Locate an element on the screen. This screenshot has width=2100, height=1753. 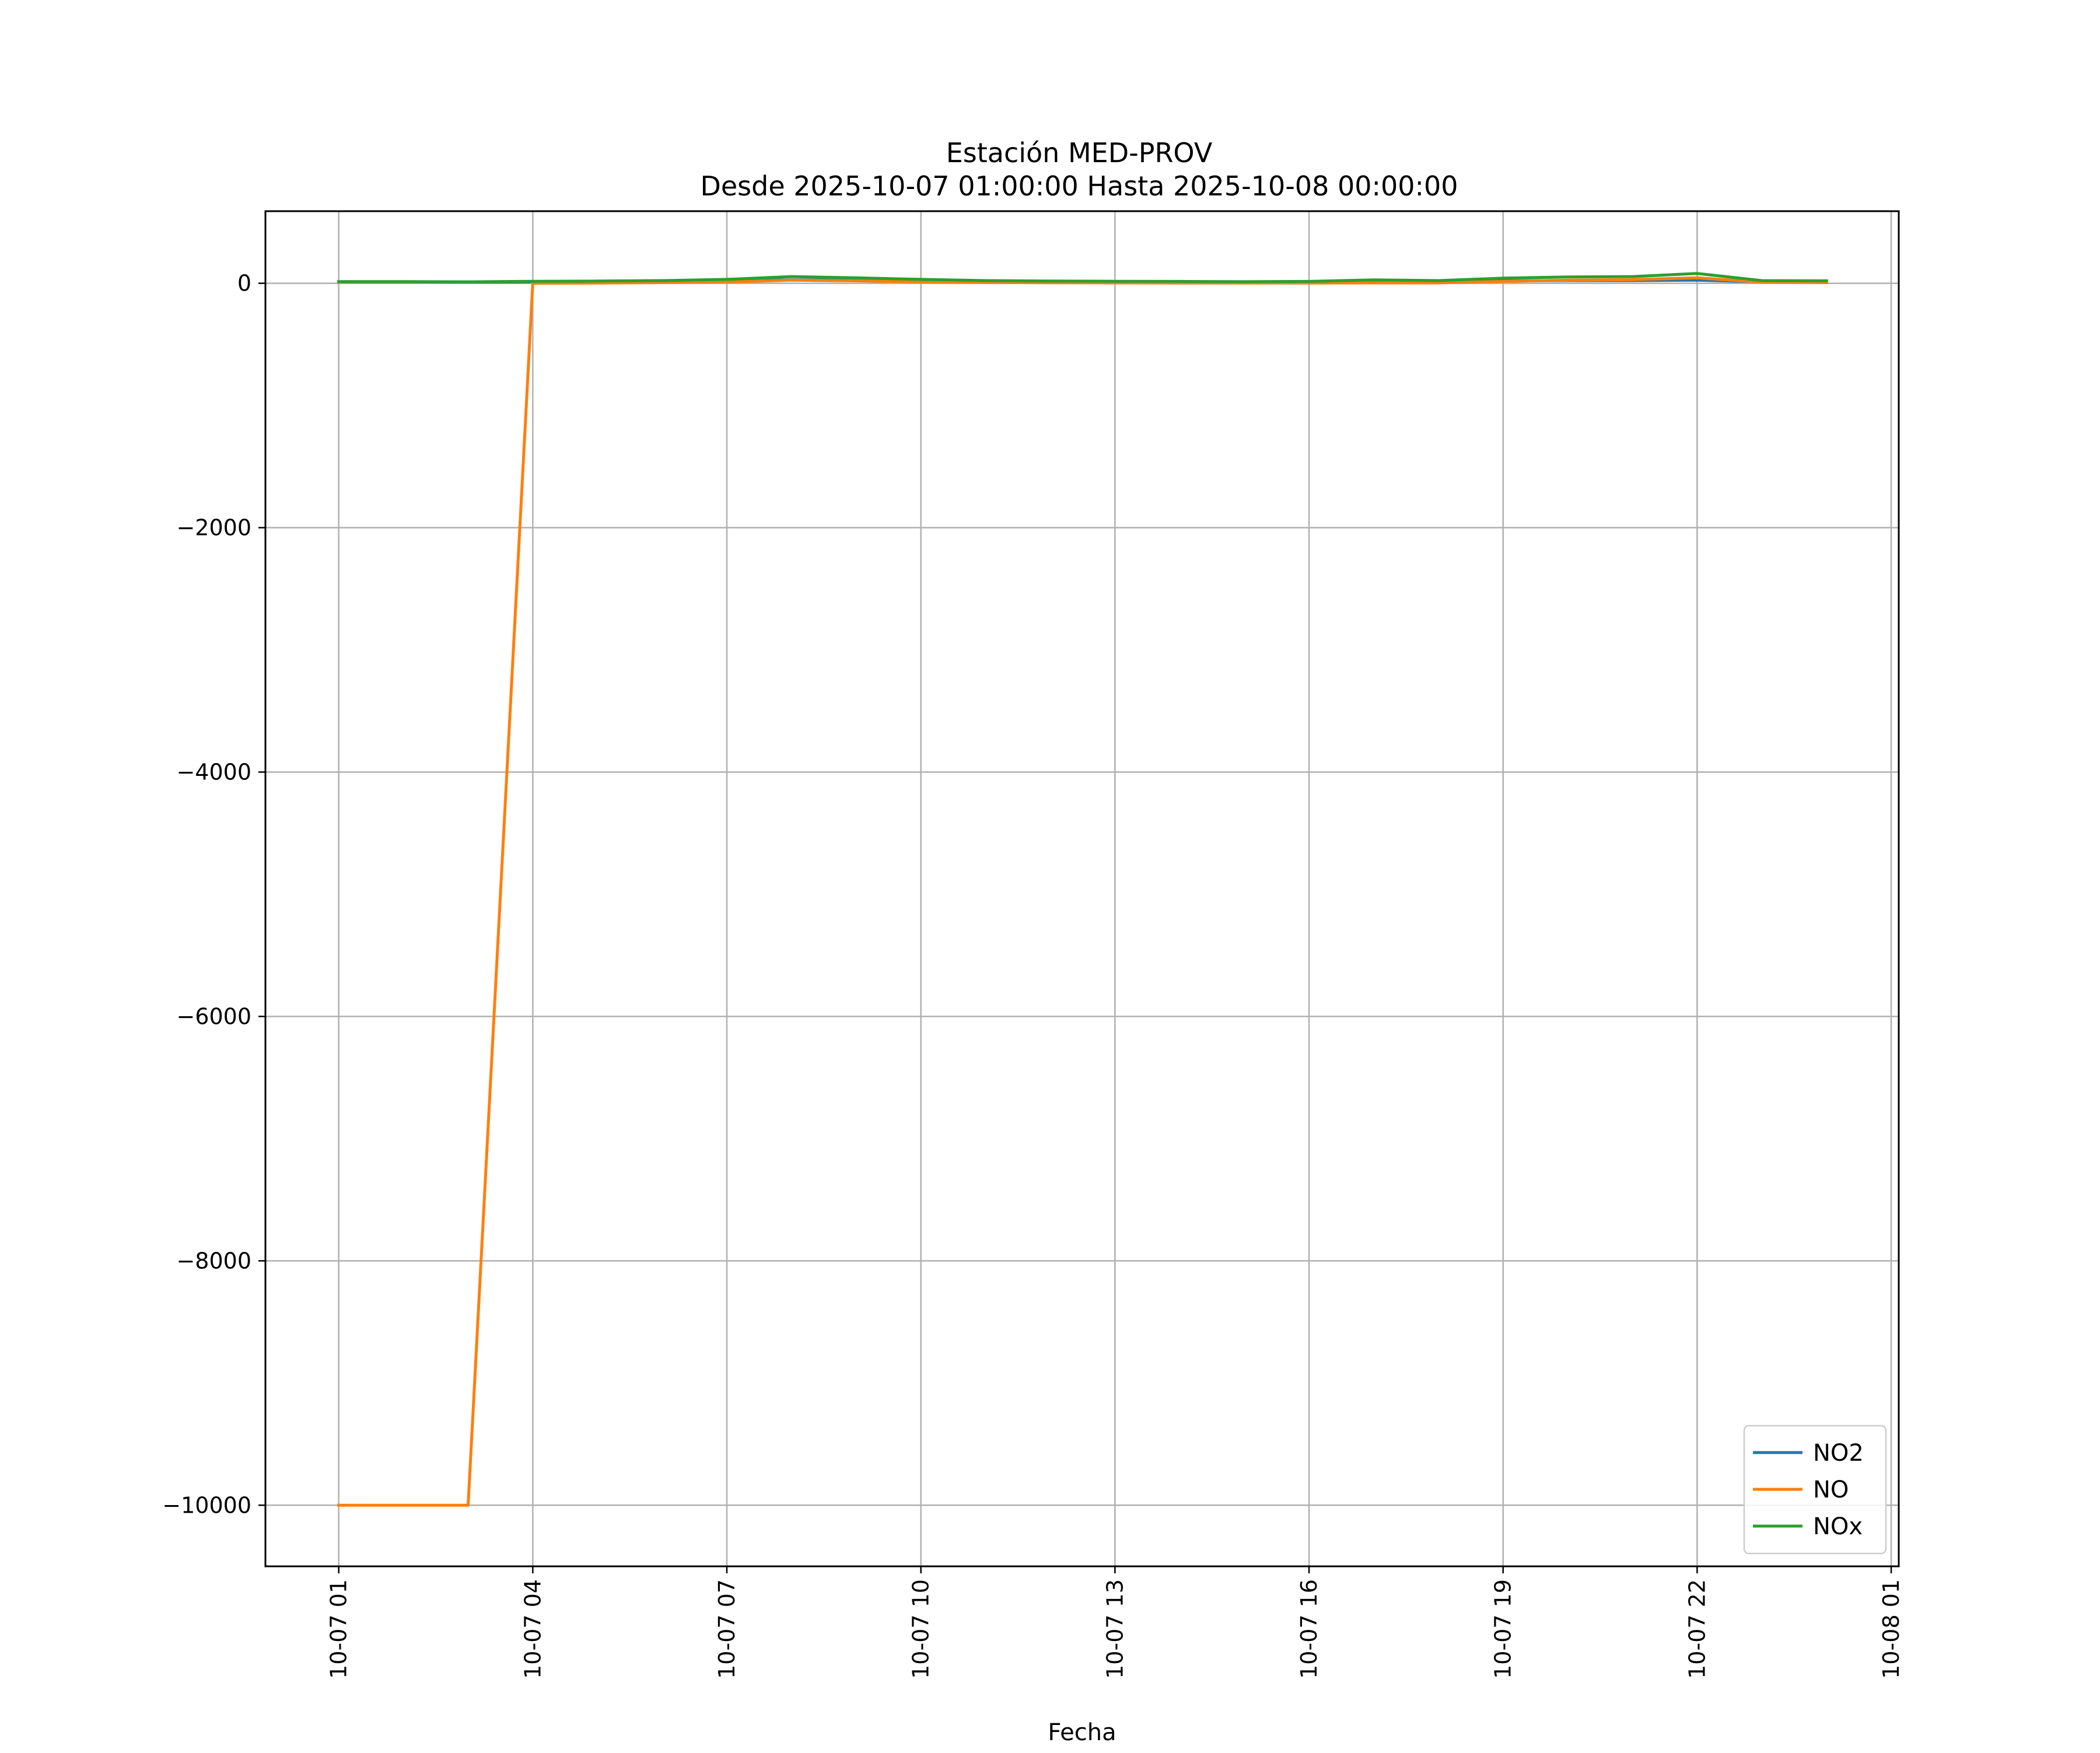
x-tick-label: 10-08 01 is located at coordinates (1891, 1629).